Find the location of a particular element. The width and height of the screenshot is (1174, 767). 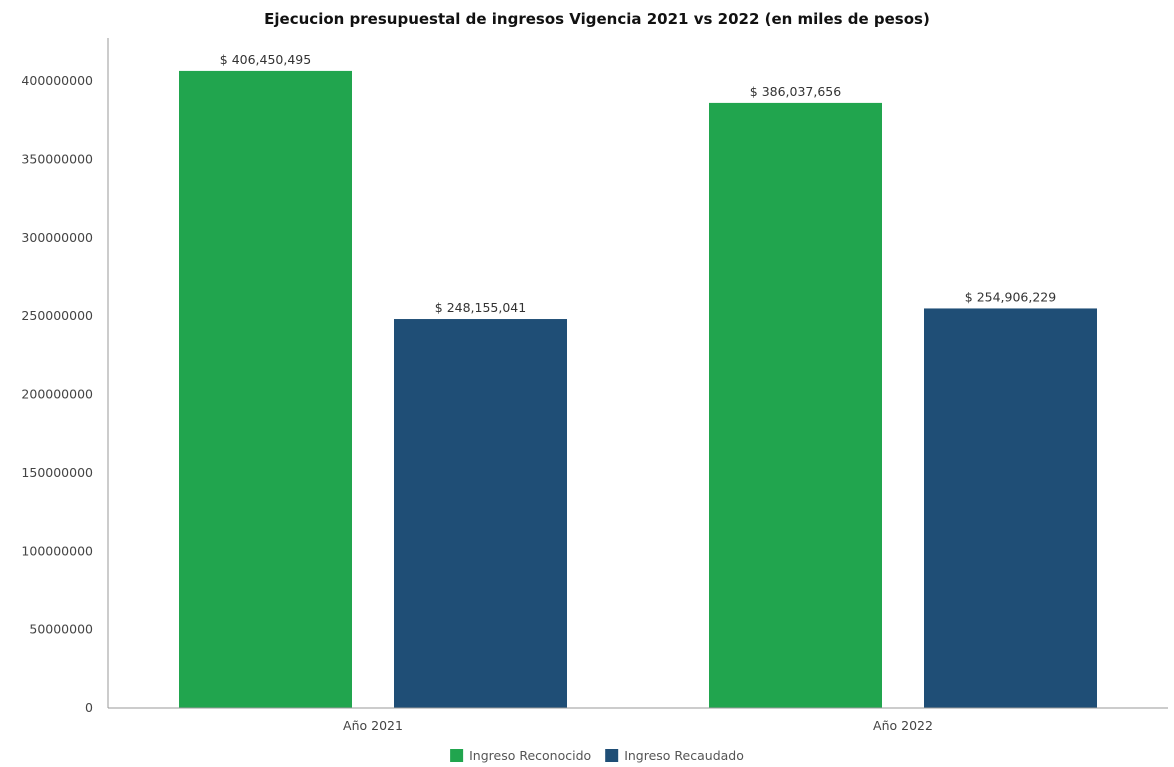

y-tick-label: 250000000 is located at coordinates (57, 315).